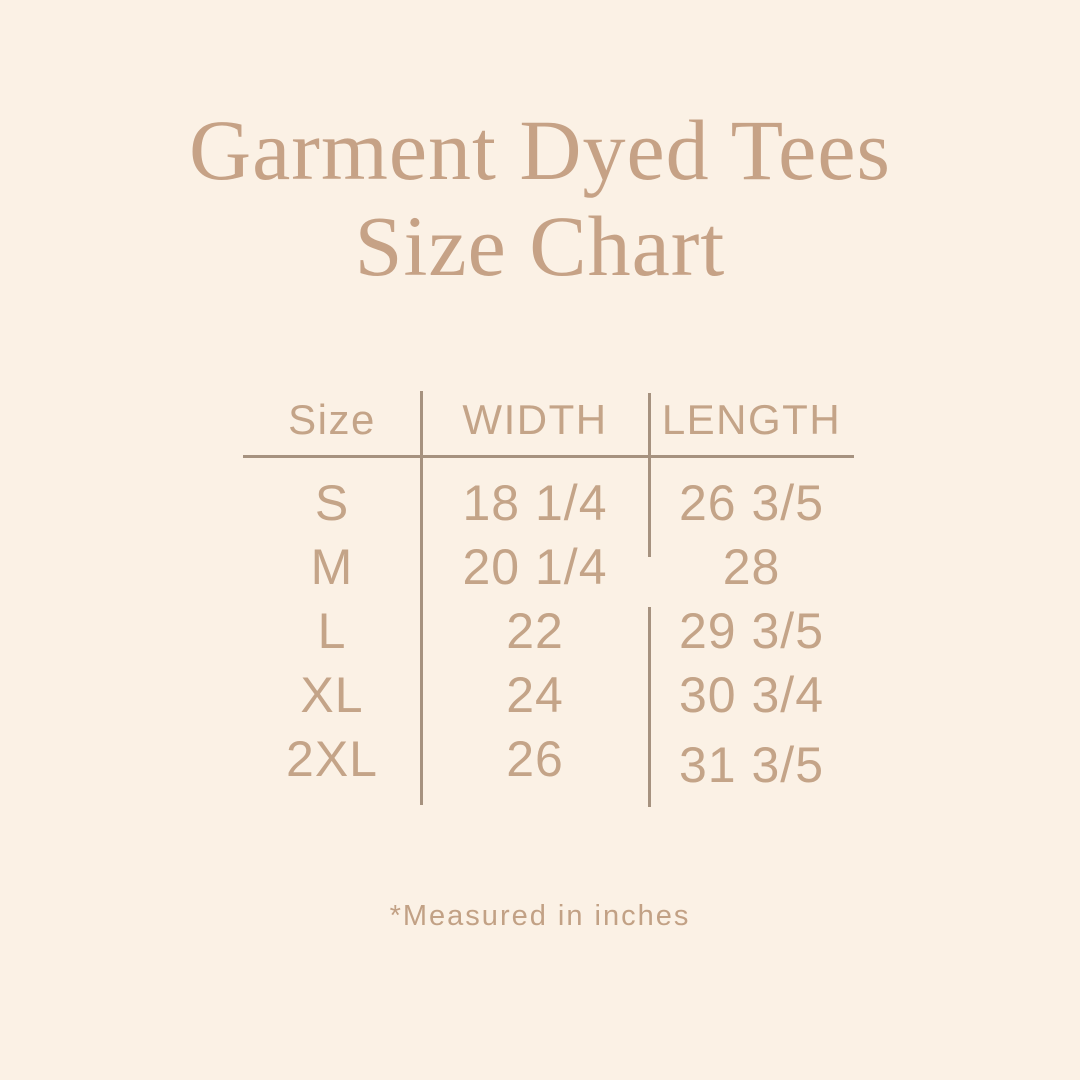 This screenshot has width=1080, height=1080. What do you see at coordinates (751, 631) in the screenshot?
I see `length-cell: 29 3/5` at bounding box center [751, 631].